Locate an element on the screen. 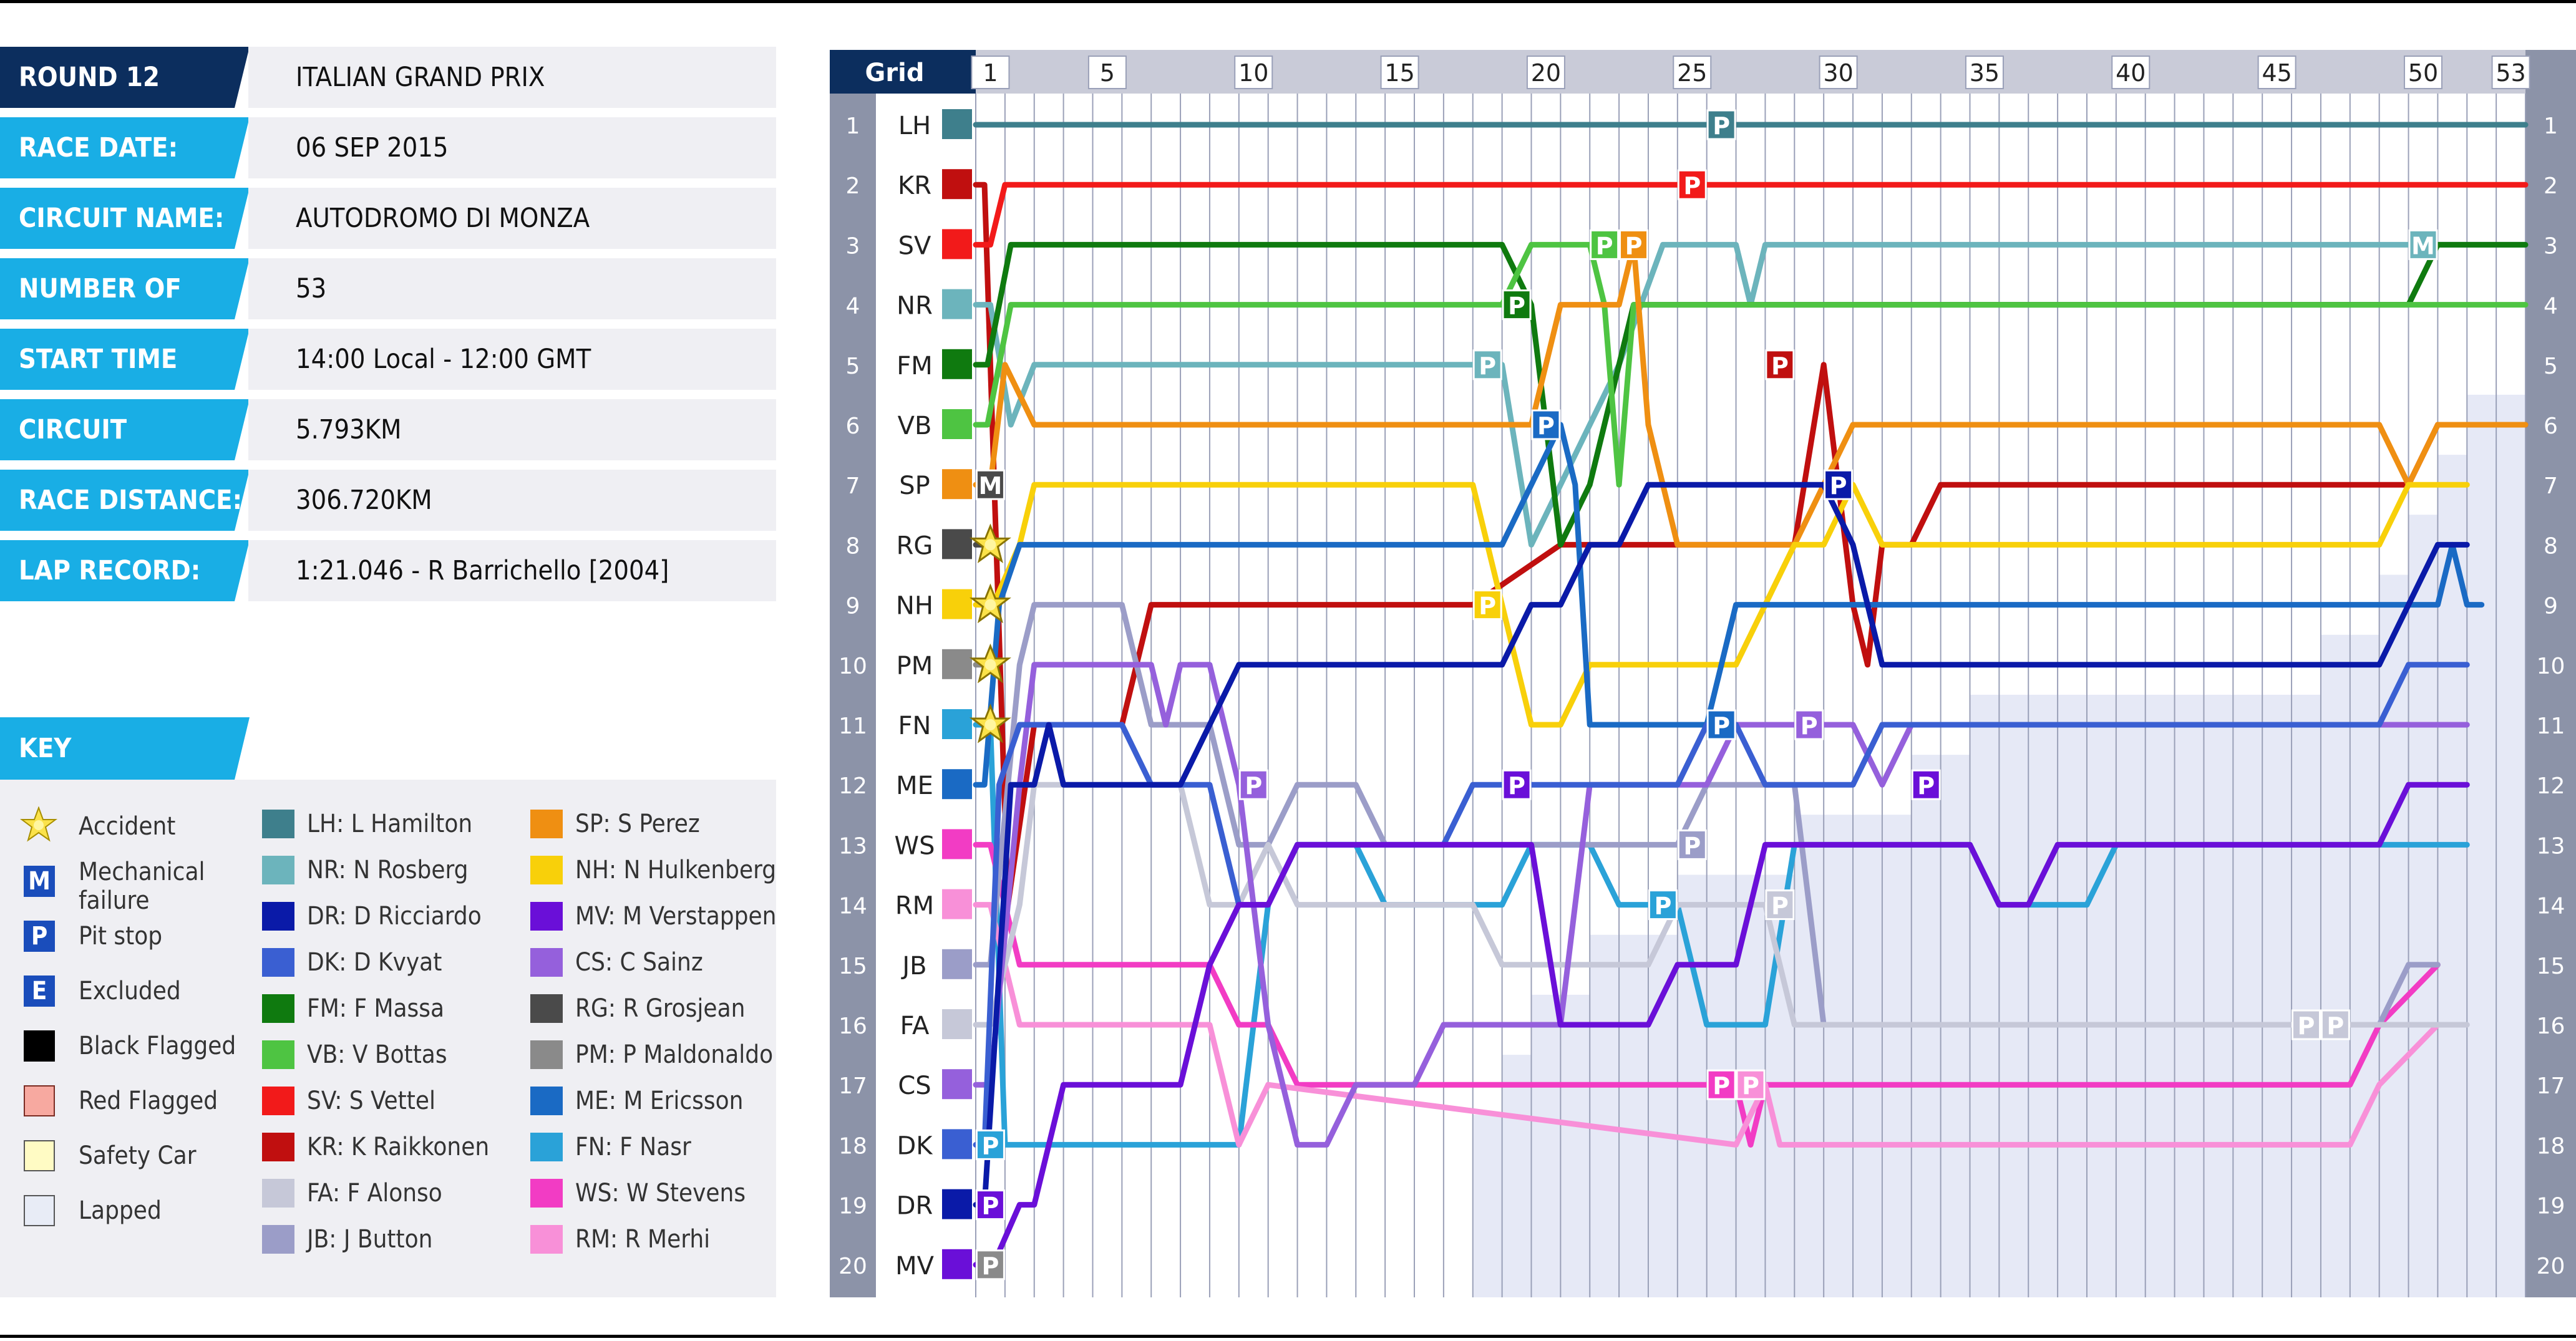 This screenshot has width=2576, height=1341. legend-label: RM: R Merhi is located at coordinates (643, 1239).